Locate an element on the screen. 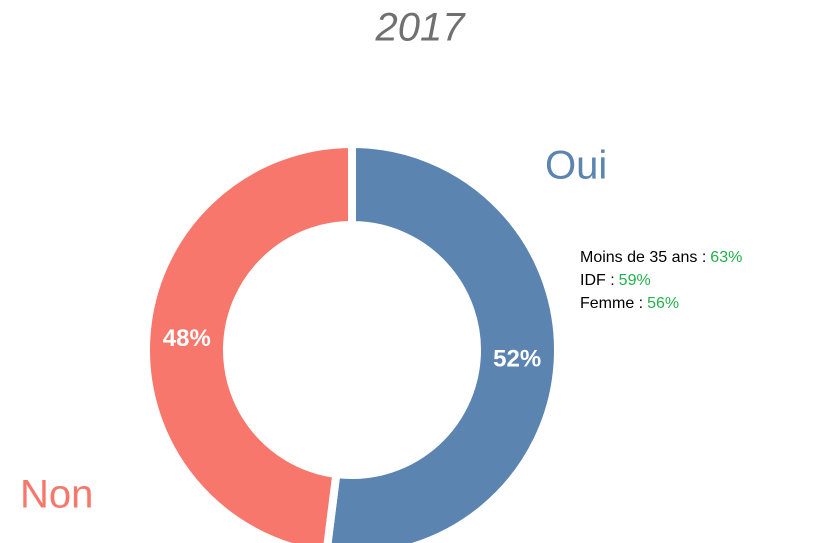 Image resolution: width=827 pixels, height=543 pixels. annotation-label: IDF : is located at coordinates (597, 280).